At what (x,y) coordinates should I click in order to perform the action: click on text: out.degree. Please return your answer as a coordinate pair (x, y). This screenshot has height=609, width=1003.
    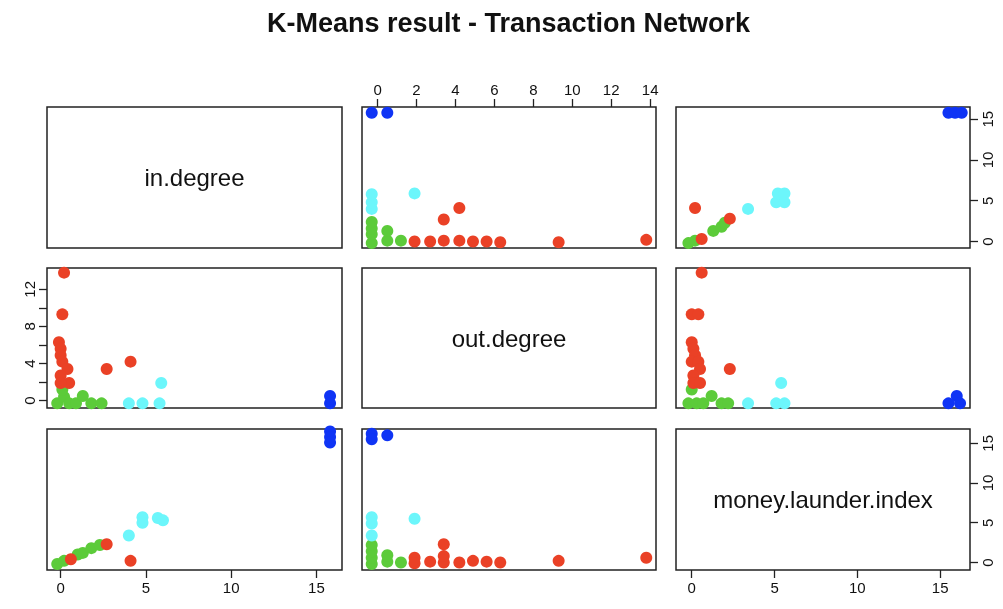
    Looking at the image, I should click on (509, 338).